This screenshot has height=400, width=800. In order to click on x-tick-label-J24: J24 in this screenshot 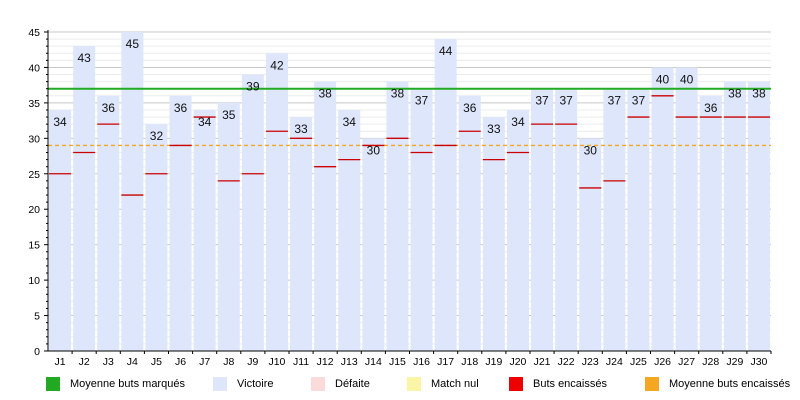, I will do `click(614, 362)`.